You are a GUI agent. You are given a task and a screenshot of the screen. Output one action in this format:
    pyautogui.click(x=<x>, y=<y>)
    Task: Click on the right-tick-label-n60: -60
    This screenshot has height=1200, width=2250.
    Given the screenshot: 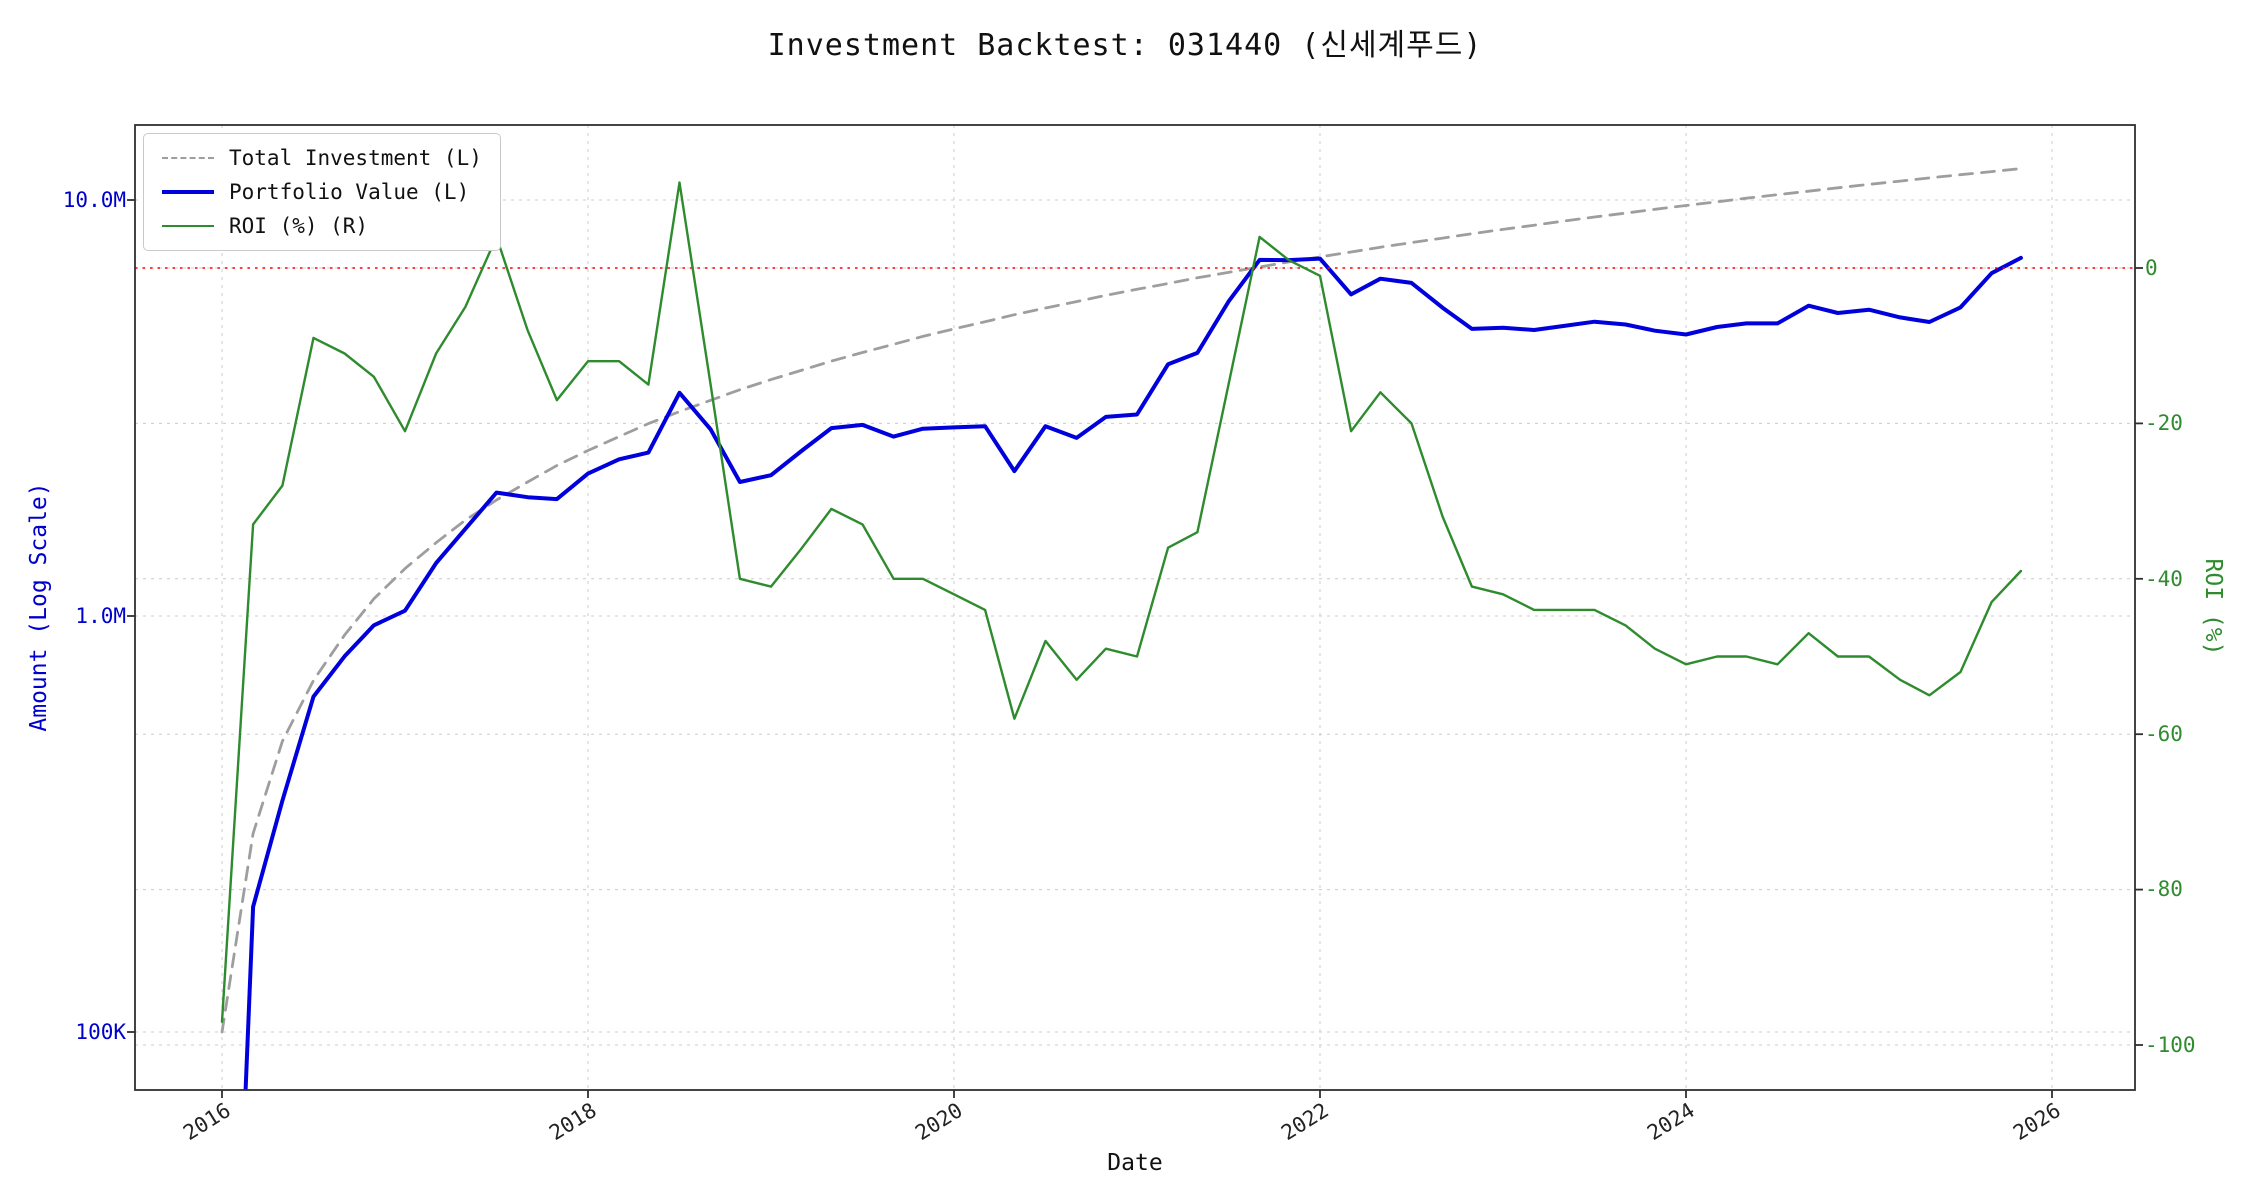 What is the action you would take?
    pyautogui.click(x=2164, y=734)
    